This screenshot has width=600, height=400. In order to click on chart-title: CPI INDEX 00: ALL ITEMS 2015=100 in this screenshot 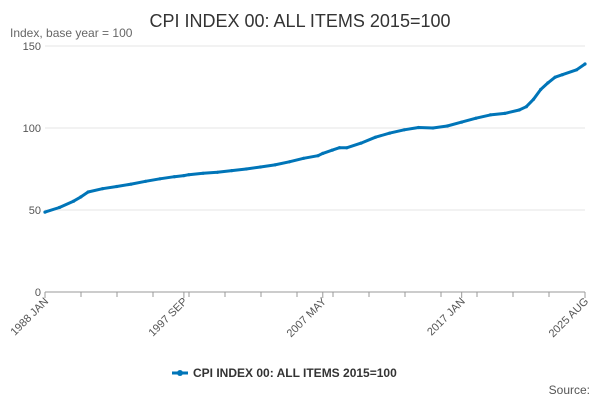, I will do `click(300, 21)`.